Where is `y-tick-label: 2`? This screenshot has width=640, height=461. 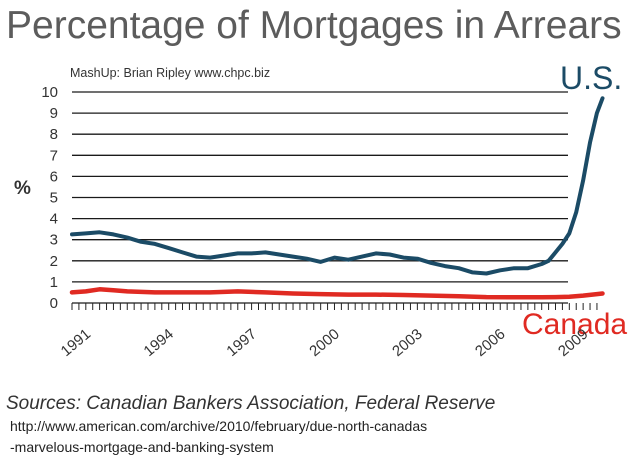 y-tick-label: 2 is located at coordinates (54, 261).